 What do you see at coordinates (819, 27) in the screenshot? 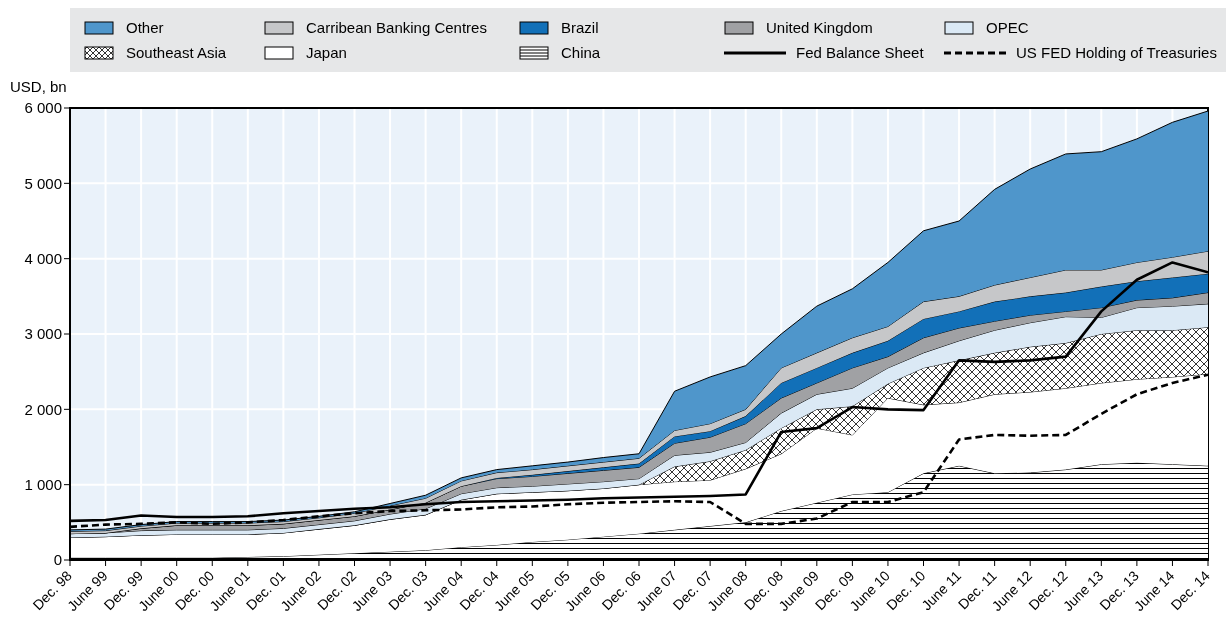
I see `legend-label: United Kingdom` at bounding box center [819, 27].